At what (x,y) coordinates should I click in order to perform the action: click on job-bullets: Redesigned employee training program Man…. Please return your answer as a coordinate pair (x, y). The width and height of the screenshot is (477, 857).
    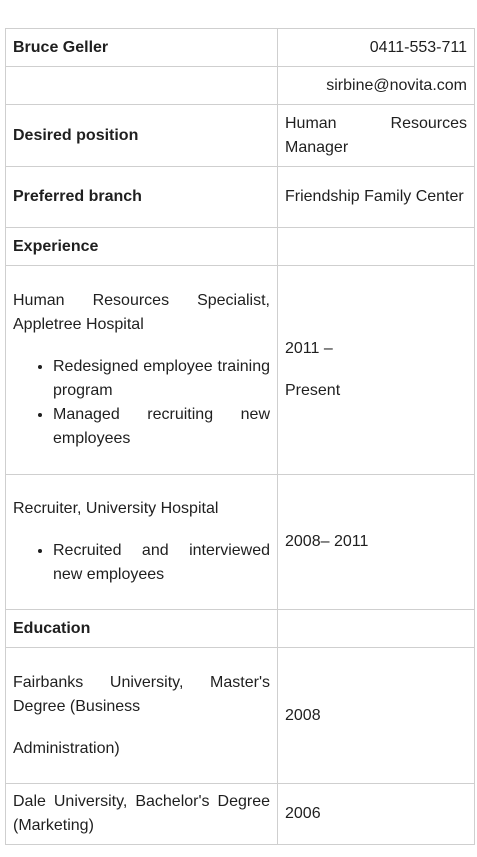
    Looking at the image, I should click on (141, 403).